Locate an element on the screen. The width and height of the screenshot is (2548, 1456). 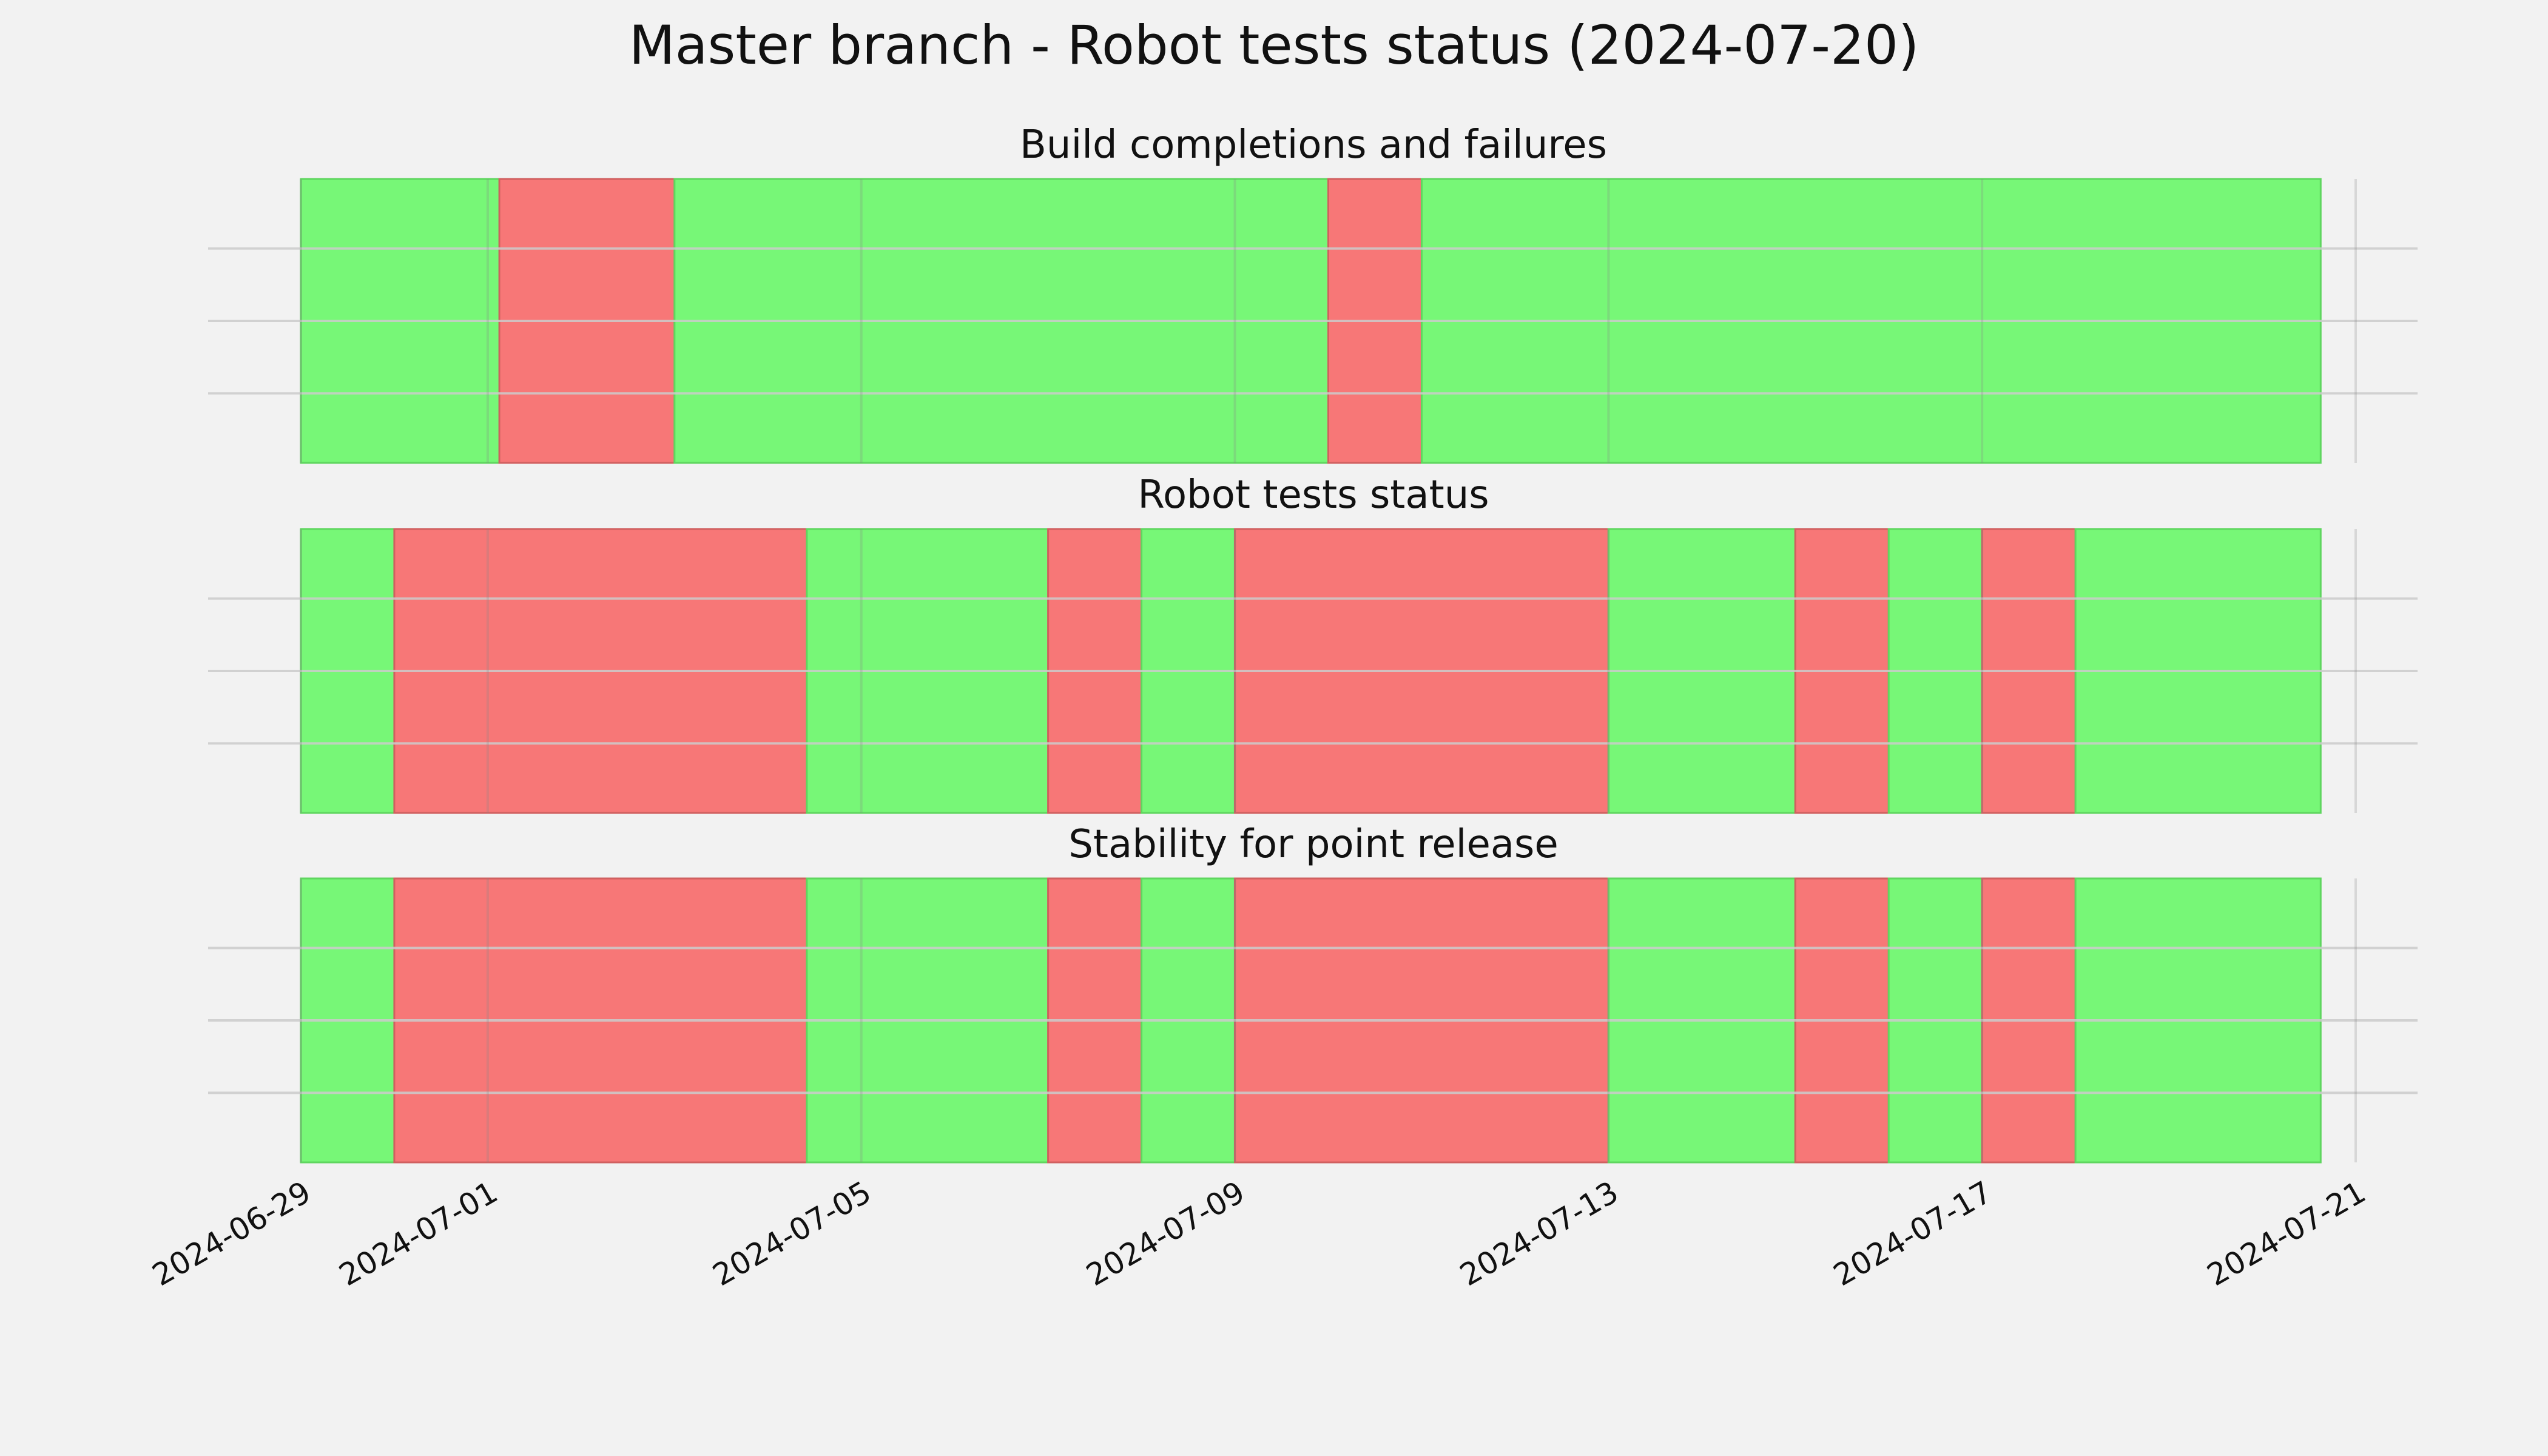
panel-title: Build completions and failures is located at coordinates (1313, 145).